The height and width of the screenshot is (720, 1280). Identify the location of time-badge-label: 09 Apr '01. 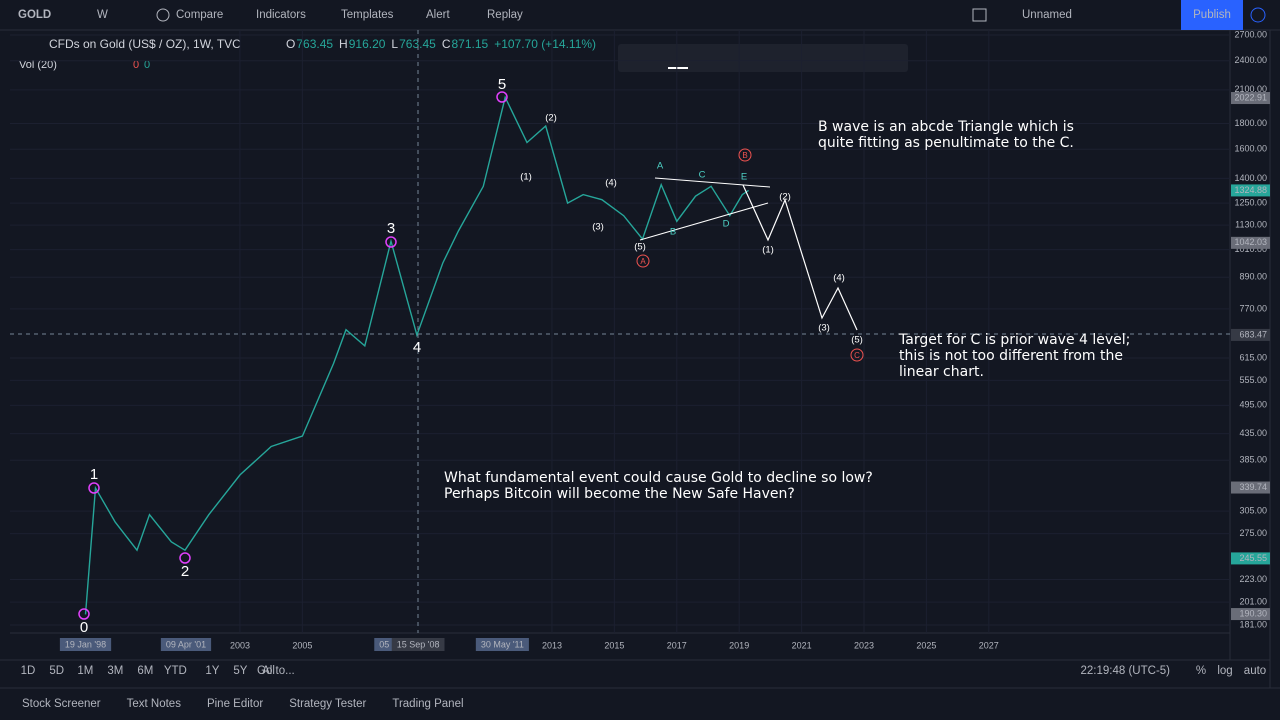
(186, 644).